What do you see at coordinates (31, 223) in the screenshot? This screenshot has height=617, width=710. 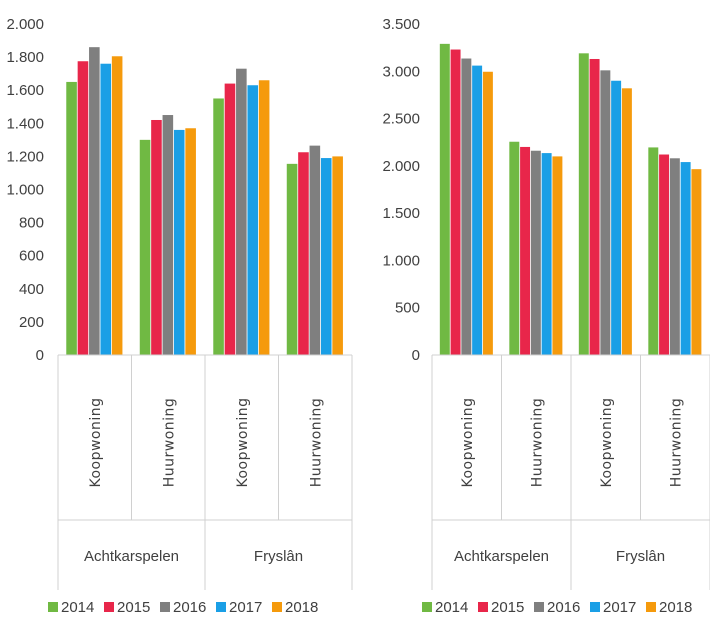 I see `y-tick-label: 800` at bounding box center [31, 223].